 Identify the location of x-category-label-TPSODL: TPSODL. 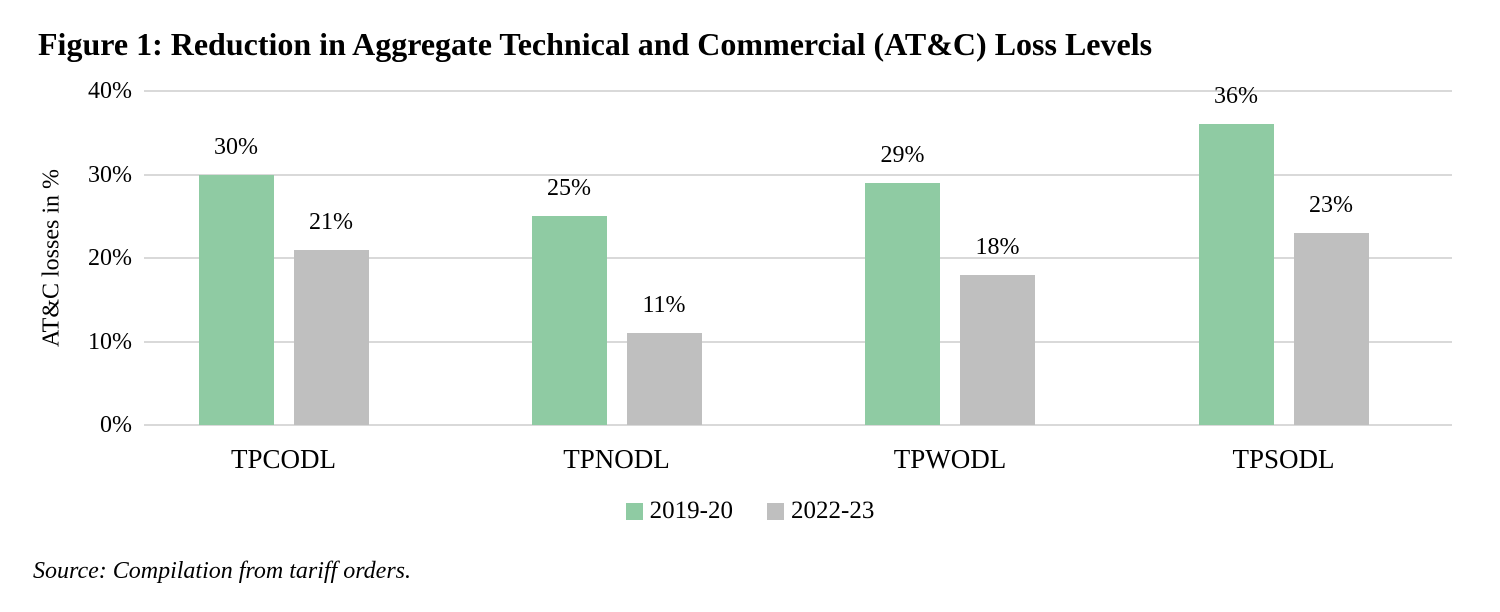
(1283, 459).